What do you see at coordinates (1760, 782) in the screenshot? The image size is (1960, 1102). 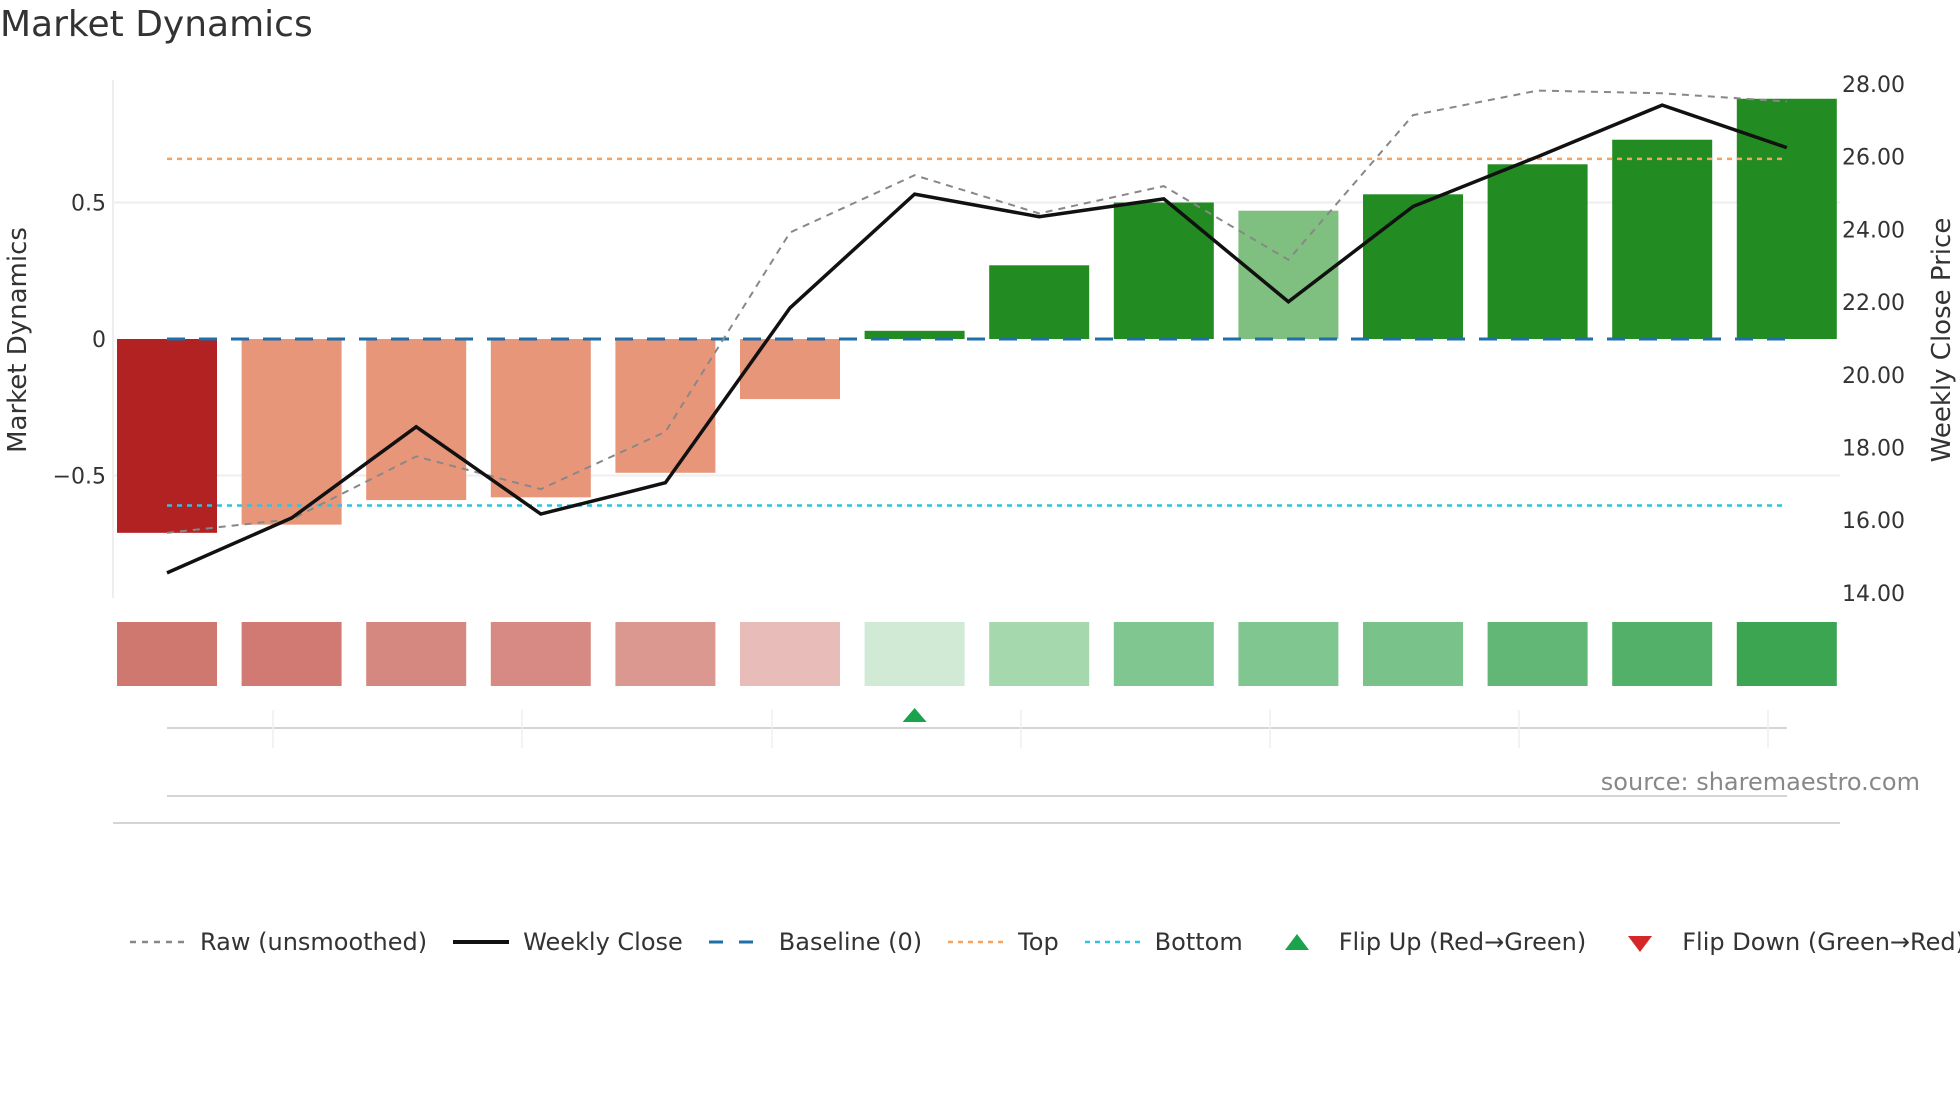 I see `source-credit: source: sharemaestro.com` at bounding box center [1760, 782].